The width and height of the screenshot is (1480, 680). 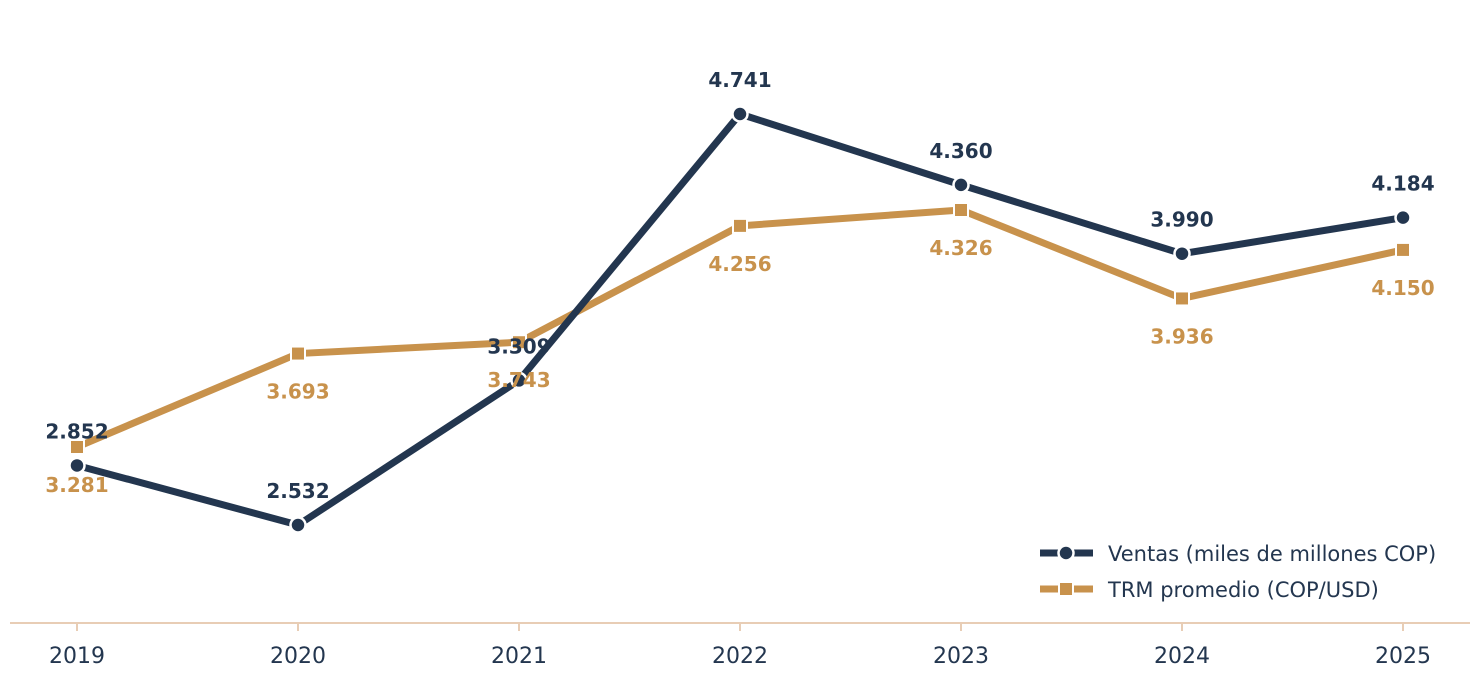 I want to click on x-tick-label: 2022, so click(x=740, y=656).